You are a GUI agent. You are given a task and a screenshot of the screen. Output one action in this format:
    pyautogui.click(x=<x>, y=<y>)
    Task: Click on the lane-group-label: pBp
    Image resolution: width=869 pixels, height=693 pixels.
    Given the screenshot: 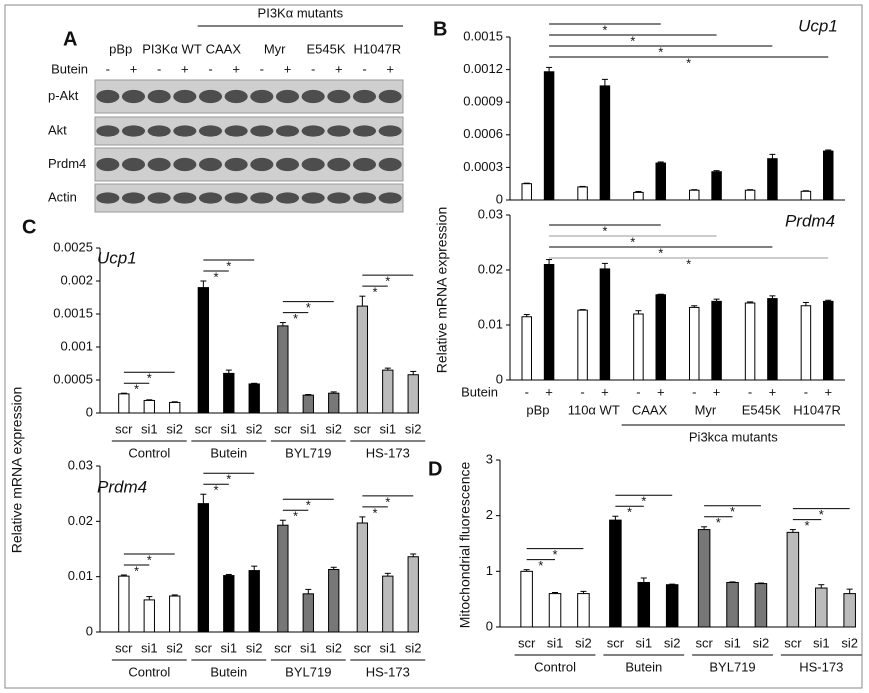 What is the action you would take?
    pyautogui.click(x=120, y=48)
    